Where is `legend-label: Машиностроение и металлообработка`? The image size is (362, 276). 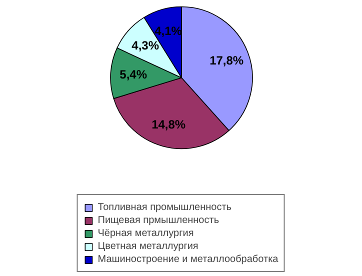 legend-label: Машиностроение и металлообработка is located at coordinates (188, 259).